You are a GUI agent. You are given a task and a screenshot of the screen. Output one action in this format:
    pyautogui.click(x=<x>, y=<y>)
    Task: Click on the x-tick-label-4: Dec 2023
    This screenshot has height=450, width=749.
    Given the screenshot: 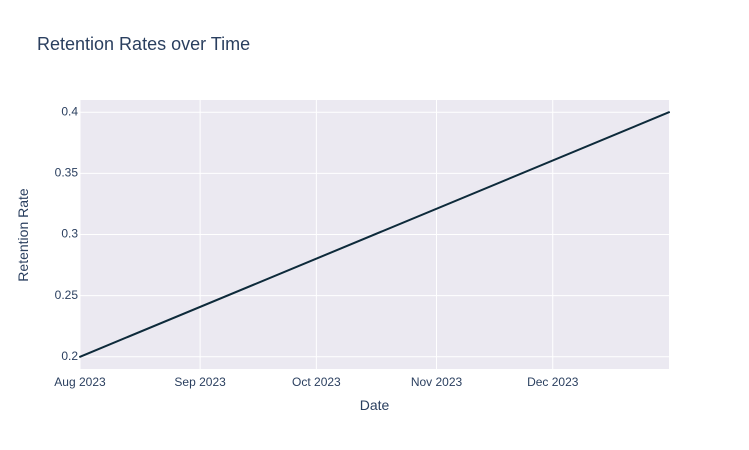 What is the action you would take?
    pyautogui.click(x=553, y=382)
    